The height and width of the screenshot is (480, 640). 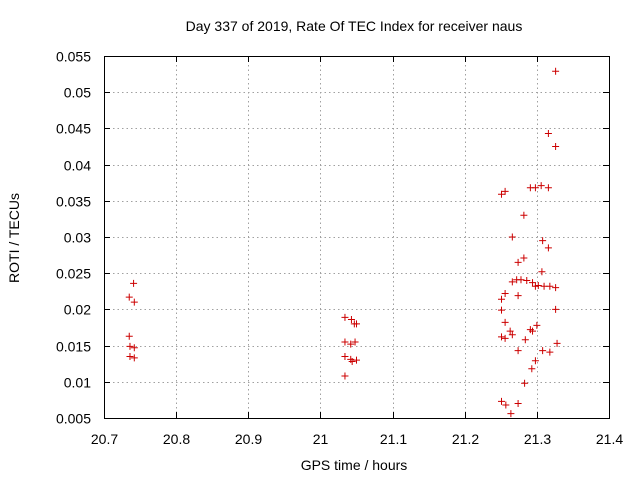 What do you see at coordinates (393, 439) in the screenshot?
I see `x-tick-label: 21.1` at bounding box center [393, 439].